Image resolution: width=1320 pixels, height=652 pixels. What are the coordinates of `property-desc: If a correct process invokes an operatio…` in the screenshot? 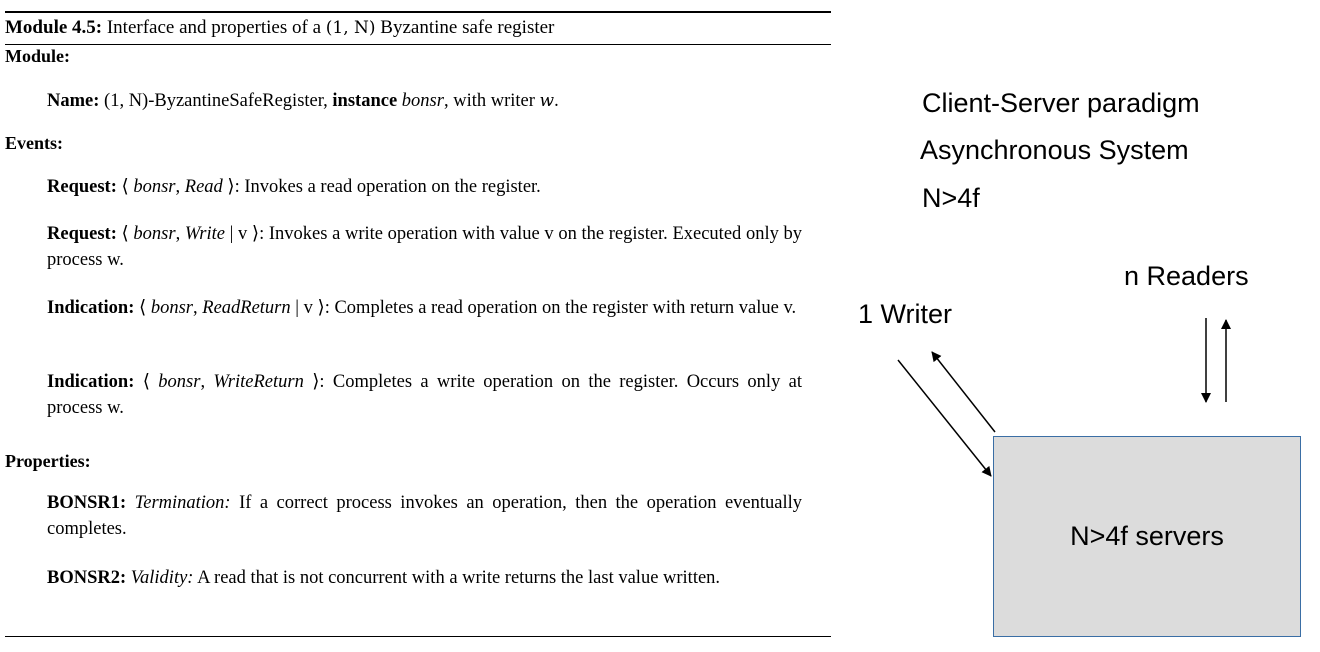 It's located at (425, 516).